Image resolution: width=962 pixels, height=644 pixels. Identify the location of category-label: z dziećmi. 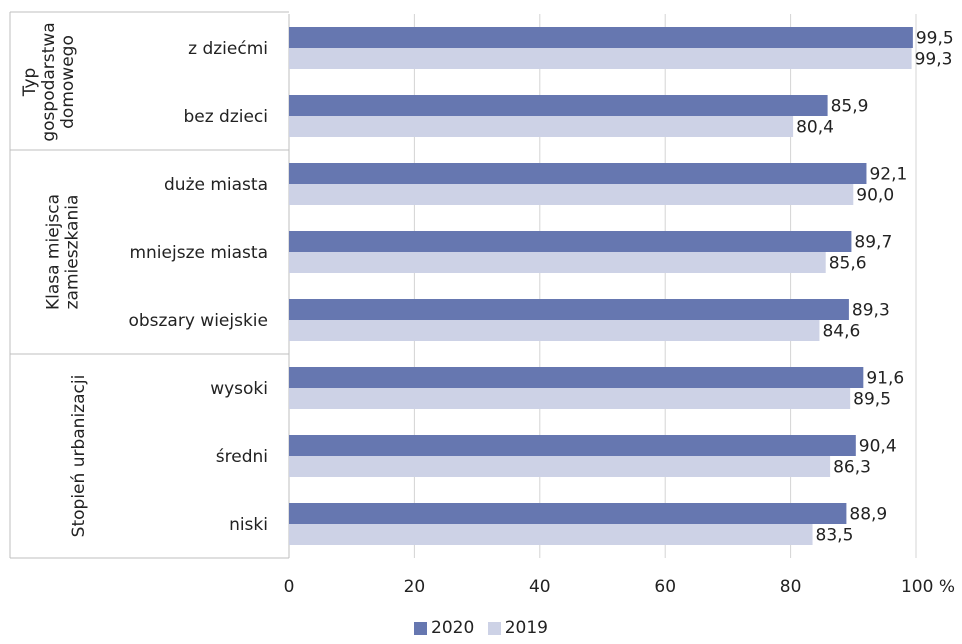
(228, 49).